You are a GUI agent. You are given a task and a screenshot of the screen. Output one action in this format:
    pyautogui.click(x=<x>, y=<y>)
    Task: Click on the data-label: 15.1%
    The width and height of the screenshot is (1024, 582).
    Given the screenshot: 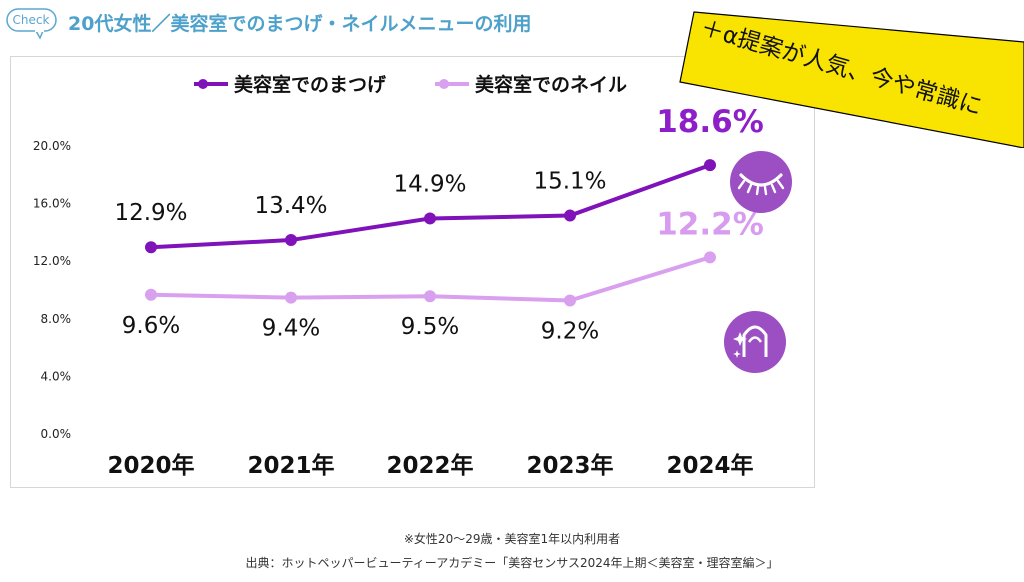 What is the action you would take?
    pyautogui.click(x=569, y=182)
    